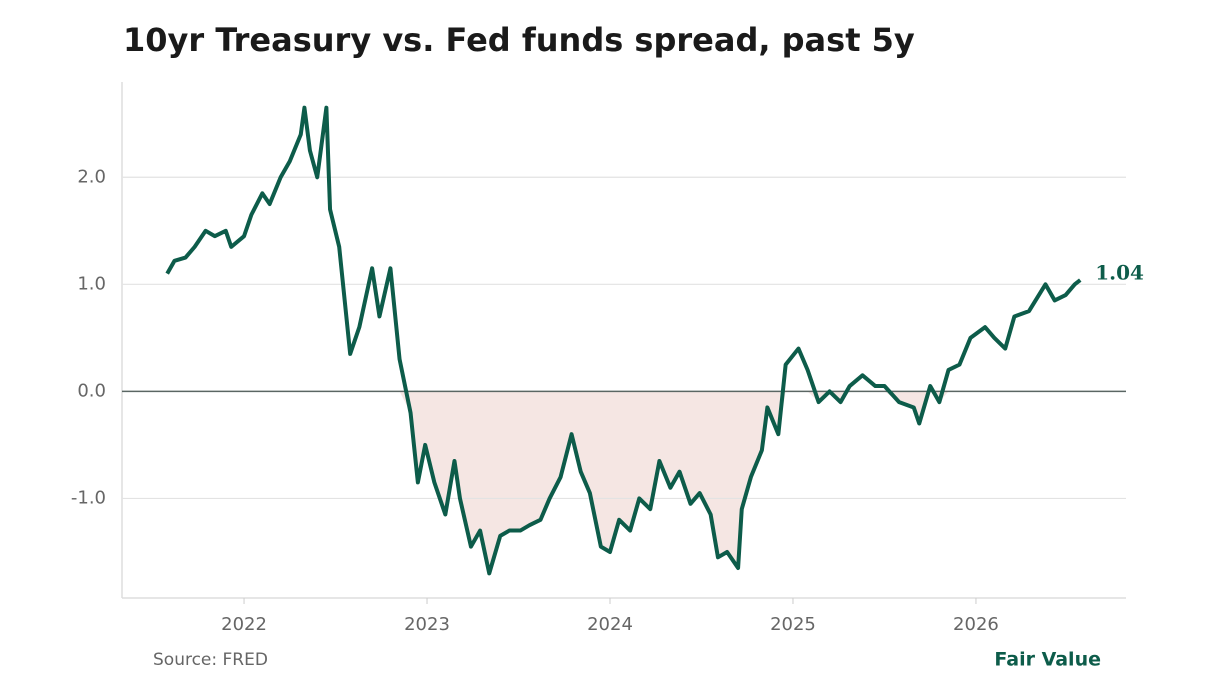 The image size is (1224, 680). What do you see at coordinates (91, 176) in the screenshot?
I see `y-tick-label: 2.0` at bounding box center [91, 176].